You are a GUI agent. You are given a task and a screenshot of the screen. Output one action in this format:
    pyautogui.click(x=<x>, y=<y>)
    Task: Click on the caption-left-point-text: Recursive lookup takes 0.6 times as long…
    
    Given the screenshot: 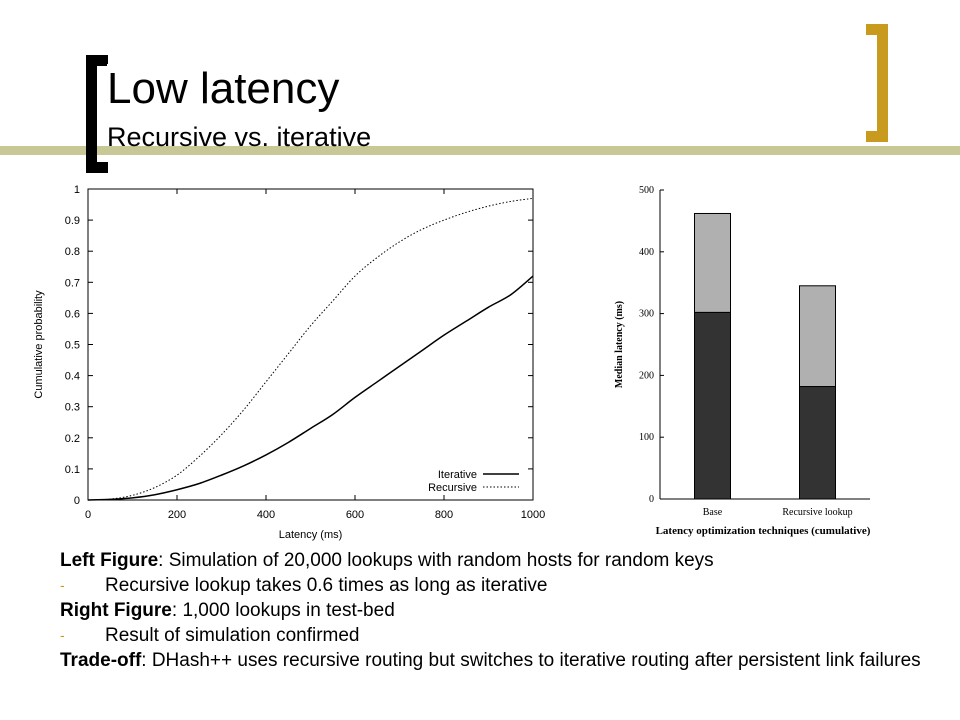 What is the action you would take?
    pyautogui.click(x=326, y=585)
    